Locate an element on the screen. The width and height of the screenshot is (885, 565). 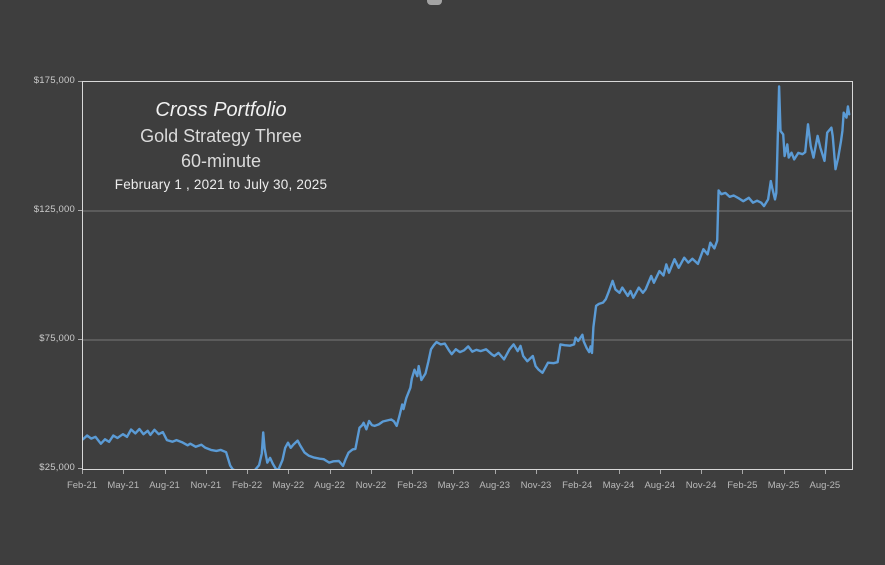
y-axis-label: $175,000 is located at coordinates (54, 80).